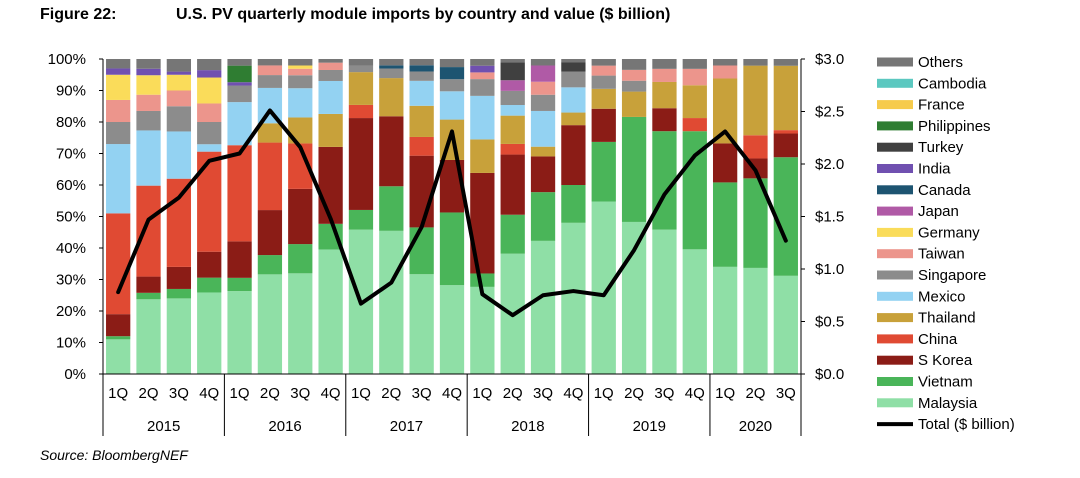 This screenshot has width=1080, height=478. What do you see at coordinates (71, 122) in the screenshot?
I see `y-left-tick-label: 80%` at bounding box center [71, 122].